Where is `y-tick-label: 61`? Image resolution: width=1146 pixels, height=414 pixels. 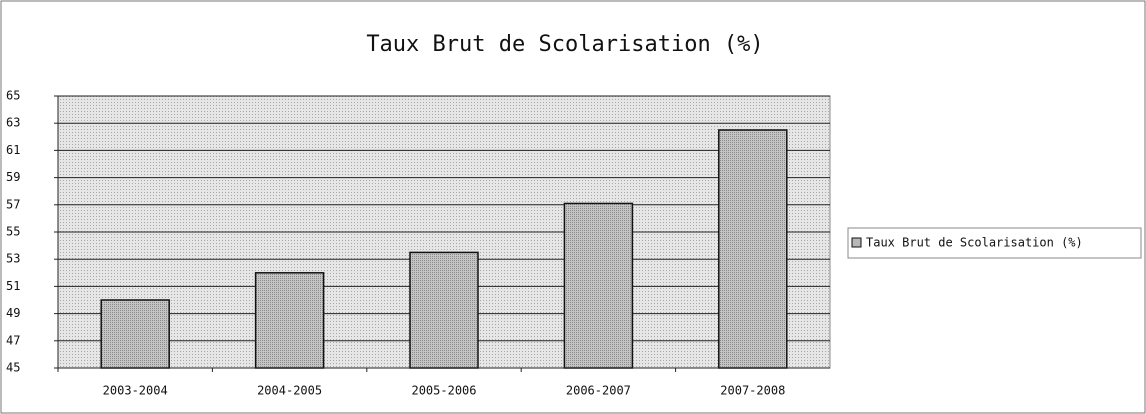
y-tick-label: 61 is located at coordinates (13, 150).